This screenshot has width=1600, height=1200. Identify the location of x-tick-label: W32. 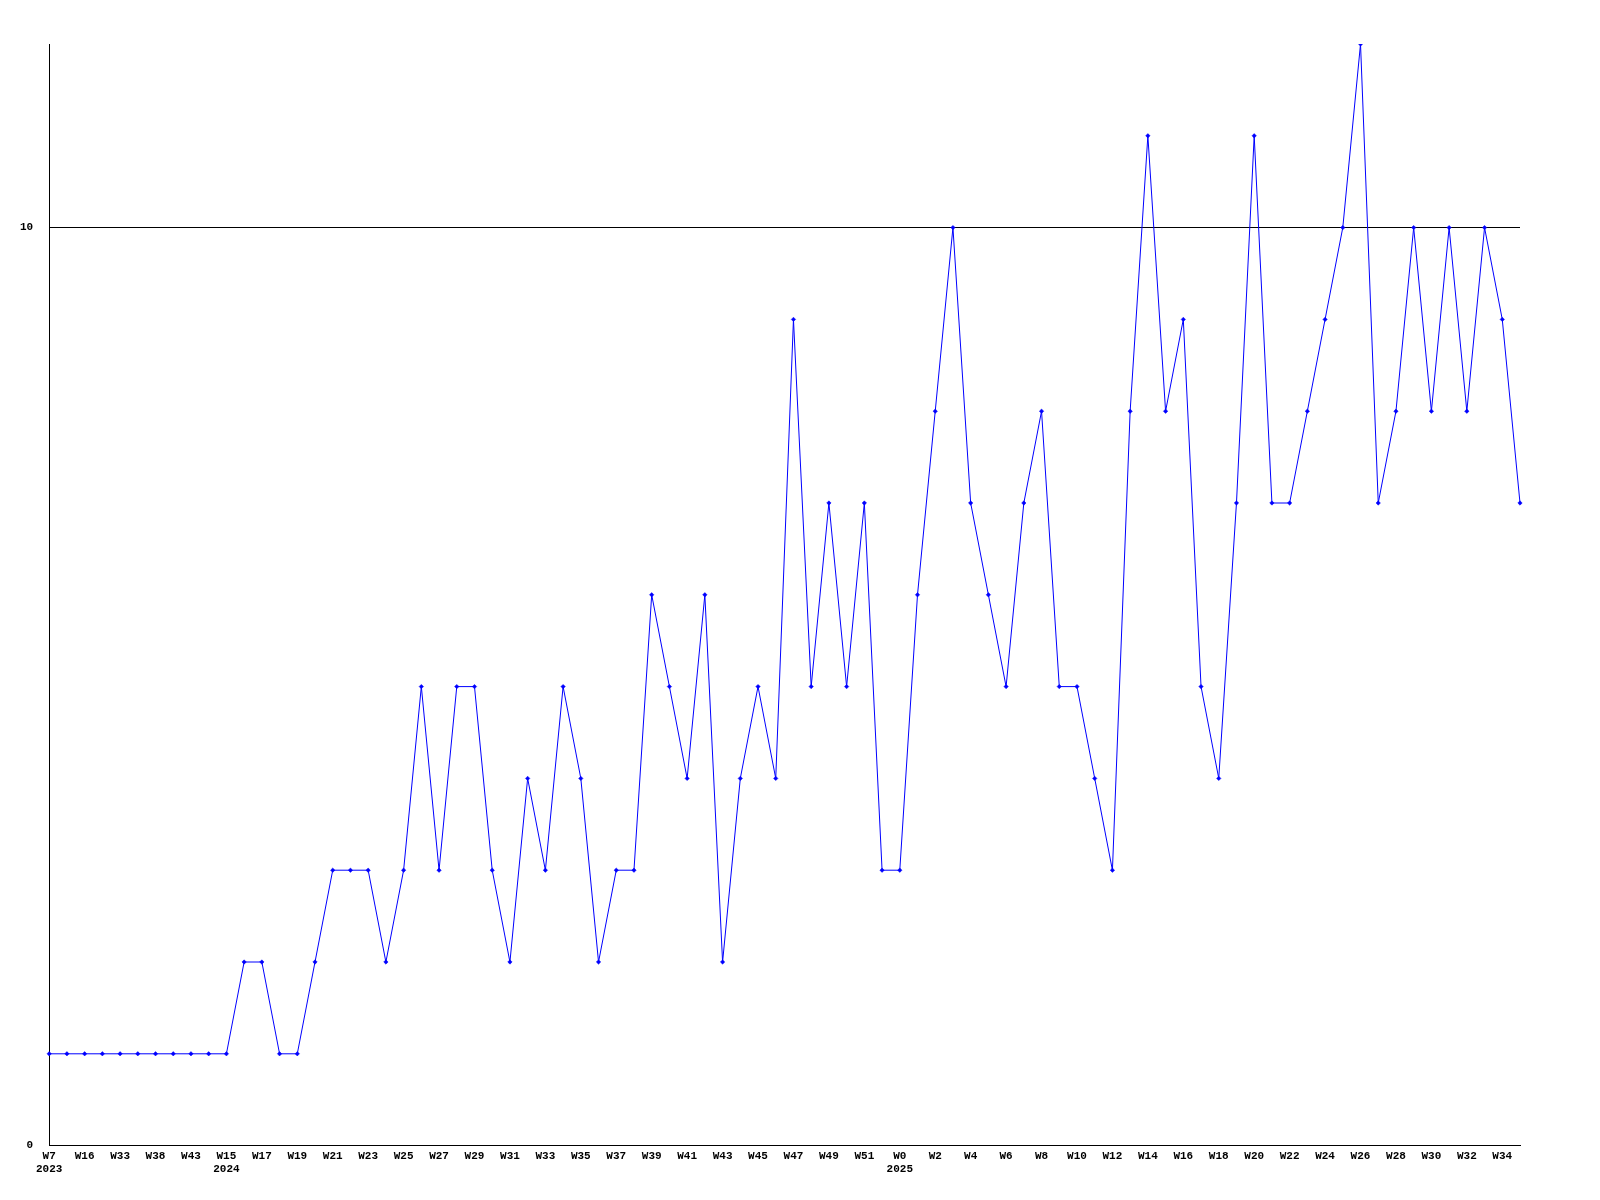
(1466, 1155).